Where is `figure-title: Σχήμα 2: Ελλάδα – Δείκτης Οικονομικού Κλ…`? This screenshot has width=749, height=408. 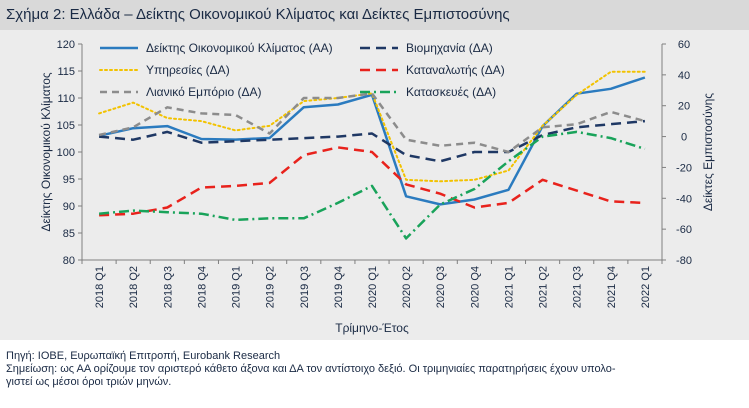
figure-title: Σχήμα 2: Ελλάδα – Δείκτης Οικονομικού Κλ… is located at coordinates (258, 14).